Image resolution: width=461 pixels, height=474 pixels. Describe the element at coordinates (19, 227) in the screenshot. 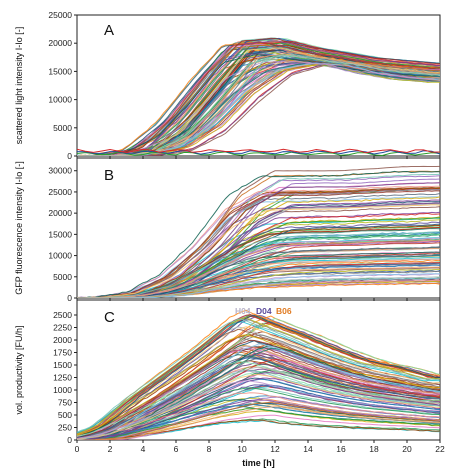

I see `y-axis-title-B: GFP fluorescence intensity I-Io [-]` at that location.